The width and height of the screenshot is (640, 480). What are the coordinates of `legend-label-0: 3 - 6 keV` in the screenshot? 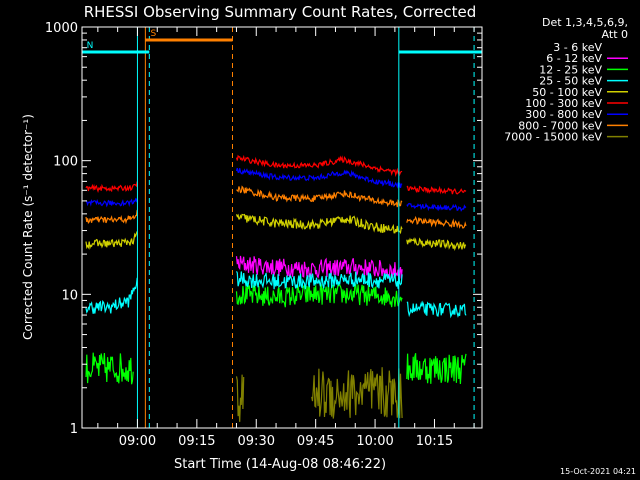 It's located at (577, 47).